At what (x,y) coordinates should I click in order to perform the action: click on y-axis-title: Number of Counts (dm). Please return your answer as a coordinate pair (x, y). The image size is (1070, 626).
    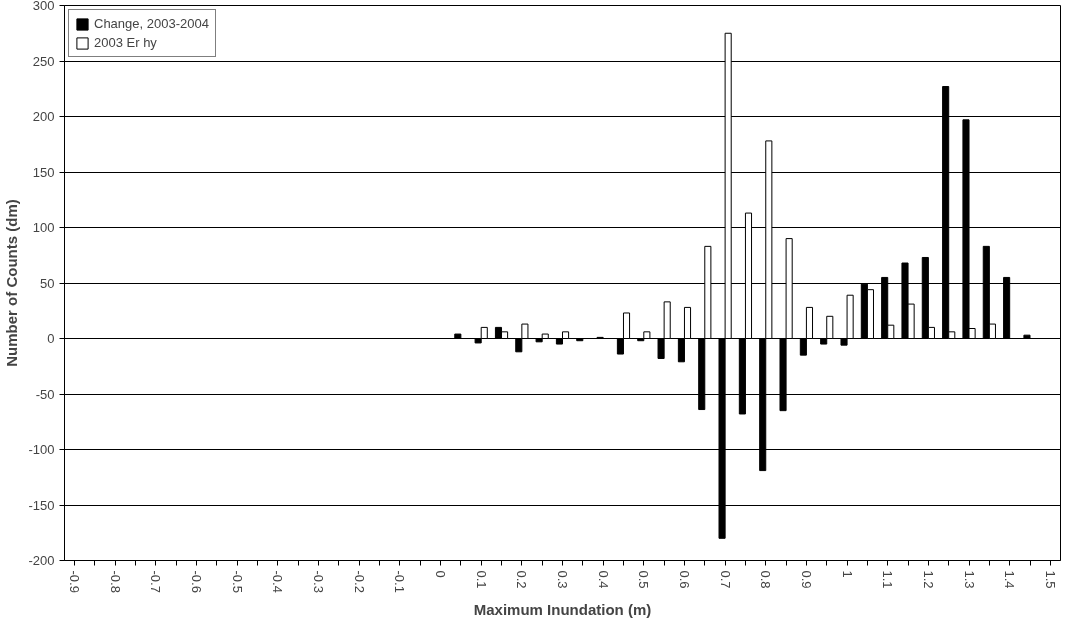
    Looking at the image, I should click on (12, 283).